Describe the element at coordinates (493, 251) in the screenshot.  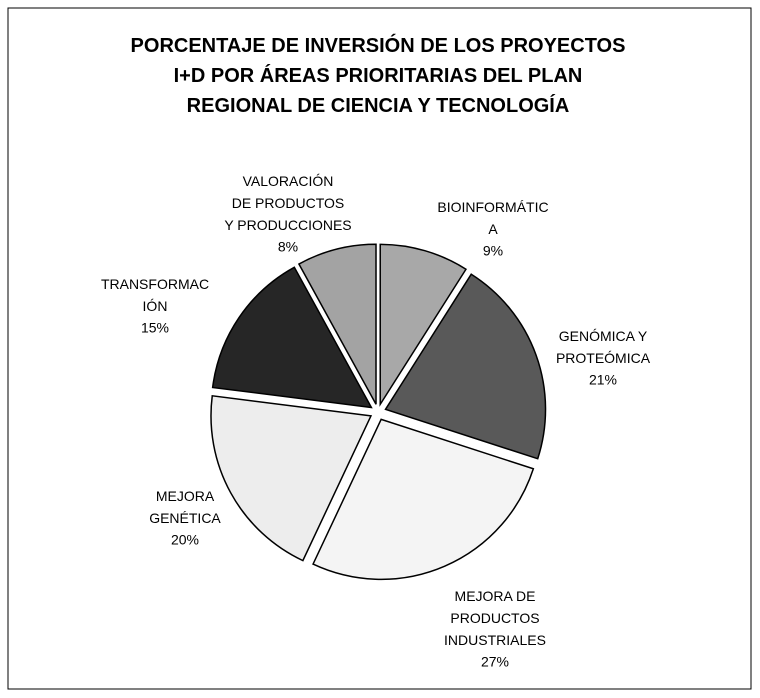
I see `value-label: 9%` at that location.